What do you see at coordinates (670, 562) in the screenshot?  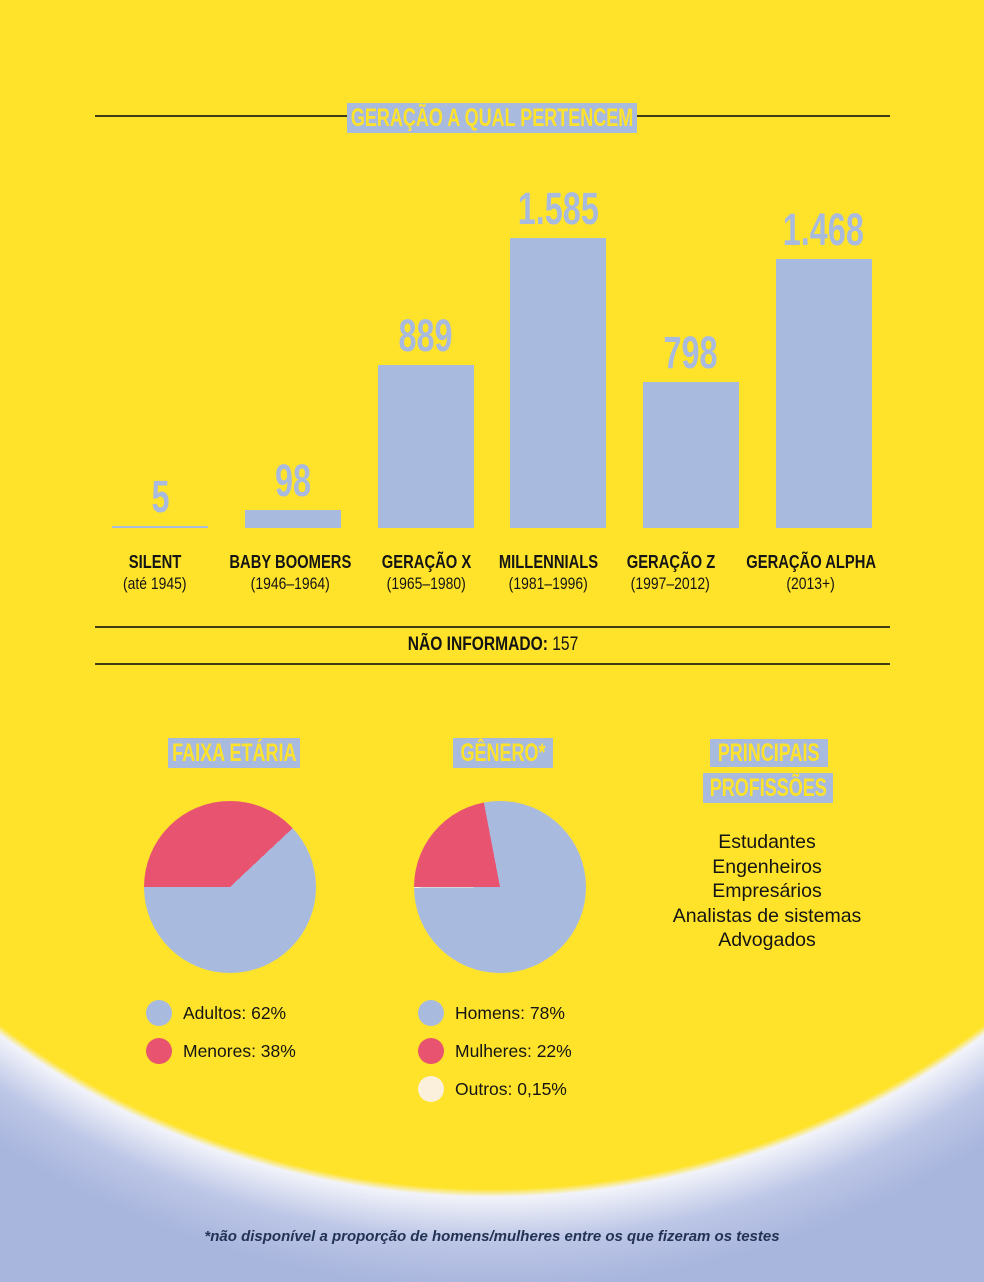 I see `category-name: GERAÇÃO Z` at bounding box center [670, 562].